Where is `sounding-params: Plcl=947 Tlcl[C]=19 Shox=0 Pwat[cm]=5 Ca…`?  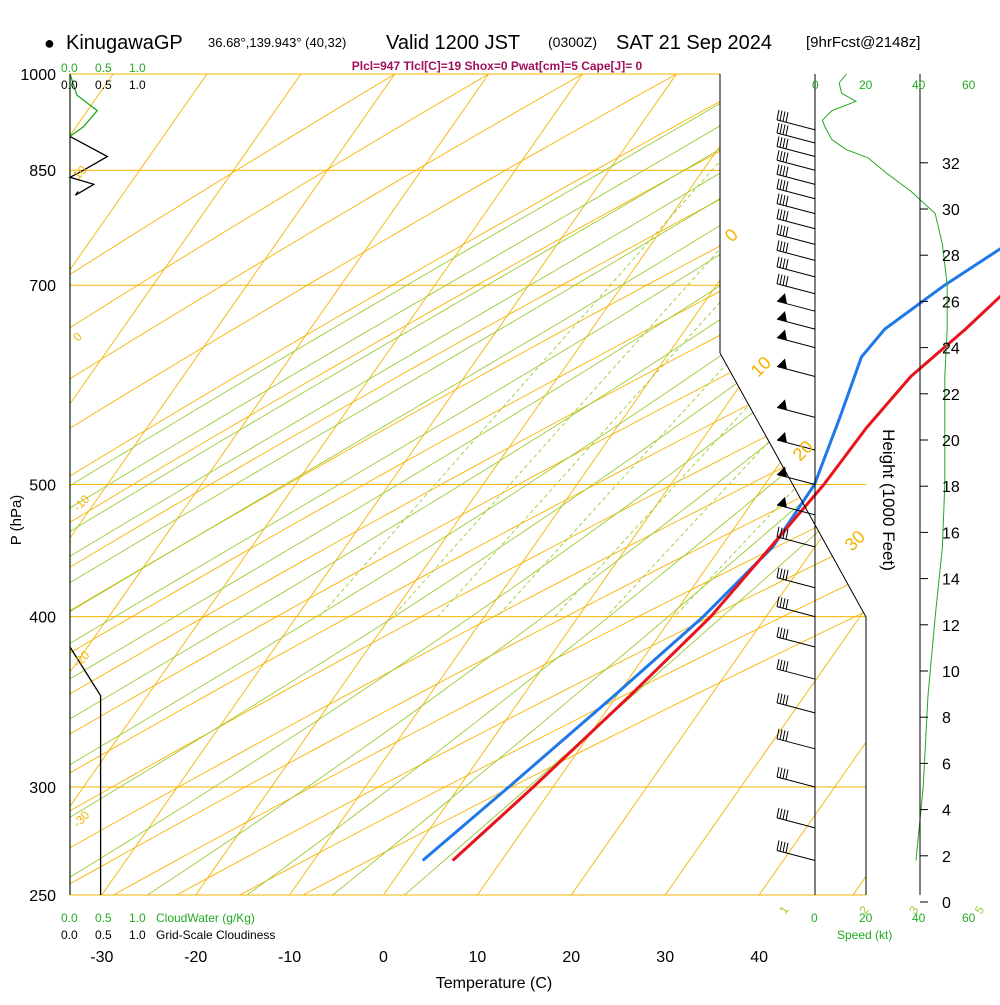 sounding-params: Plcl=947 Tlcl[C]=19 Shox=0 Pwat[cm]=5 Ca… is located at coordinates (497, 66).